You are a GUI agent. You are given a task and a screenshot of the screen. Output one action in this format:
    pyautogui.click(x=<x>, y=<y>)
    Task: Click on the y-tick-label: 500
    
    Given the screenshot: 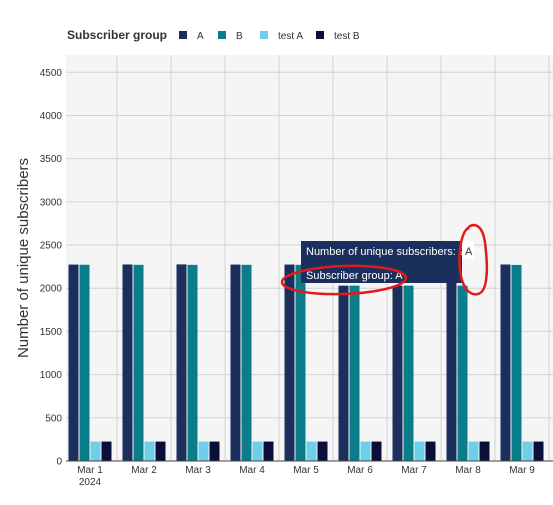 What is the action you would take?
    pyautogui.click(x=53, y=418)
    